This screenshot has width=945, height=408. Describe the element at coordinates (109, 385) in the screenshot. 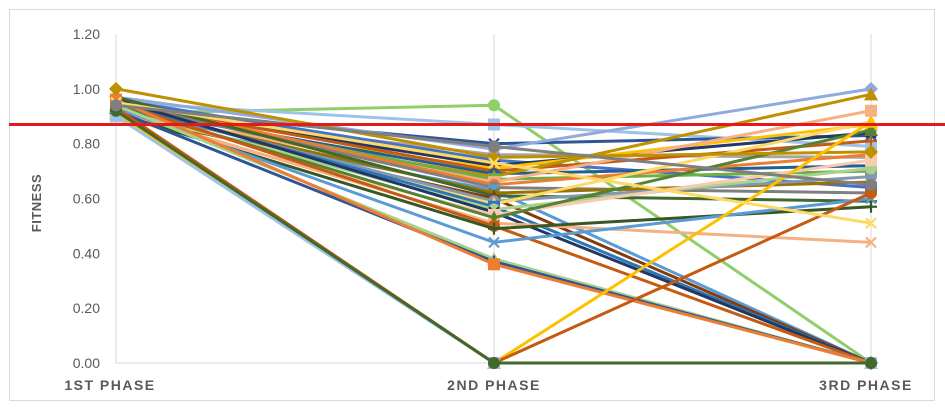

I see `x-tick-label: 1ST PHASE` at that location.